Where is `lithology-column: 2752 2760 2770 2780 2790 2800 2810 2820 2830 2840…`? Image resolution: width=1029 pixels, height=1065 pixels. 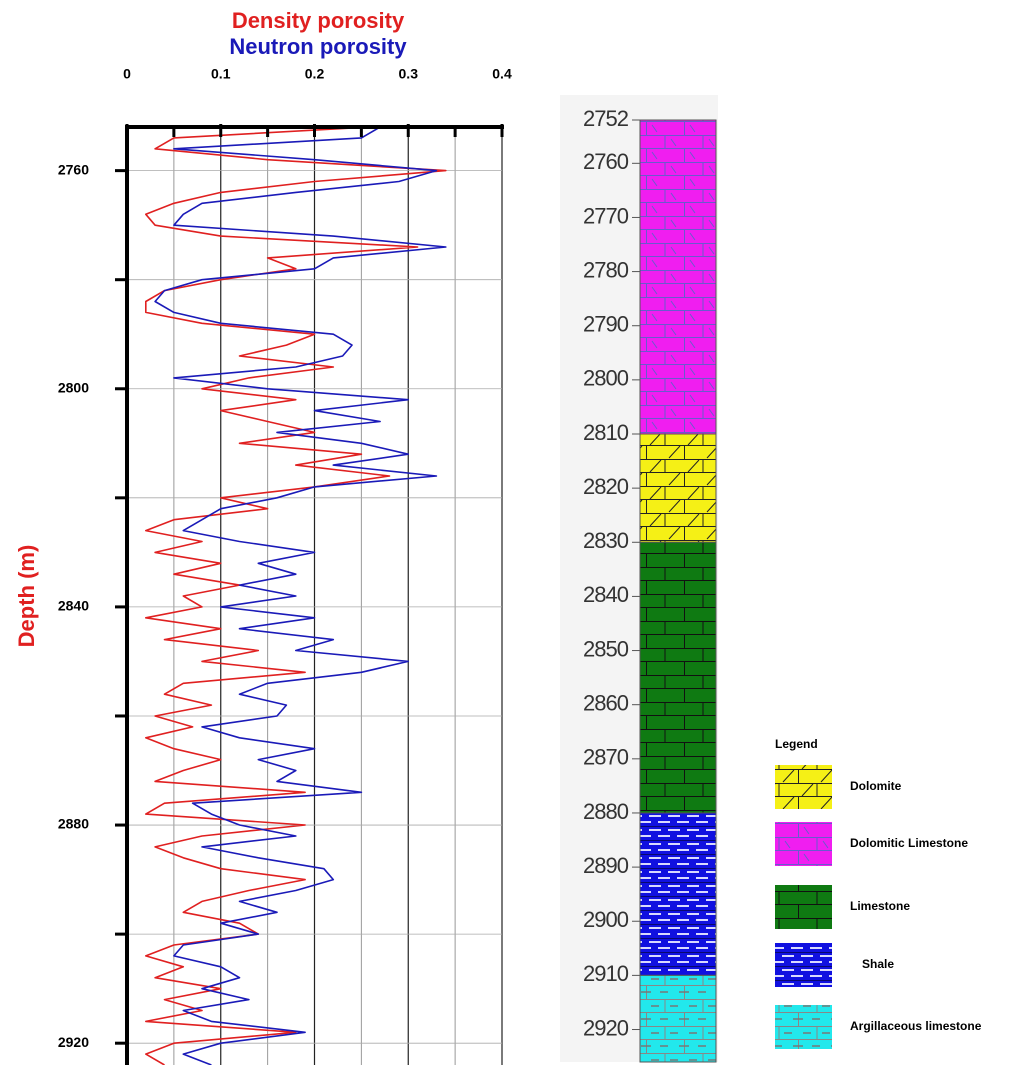 lithology-column: 2752 2760 2770 2780 2790 2800 2810 2820 2830 2840… is located at coordinates (639, 579).